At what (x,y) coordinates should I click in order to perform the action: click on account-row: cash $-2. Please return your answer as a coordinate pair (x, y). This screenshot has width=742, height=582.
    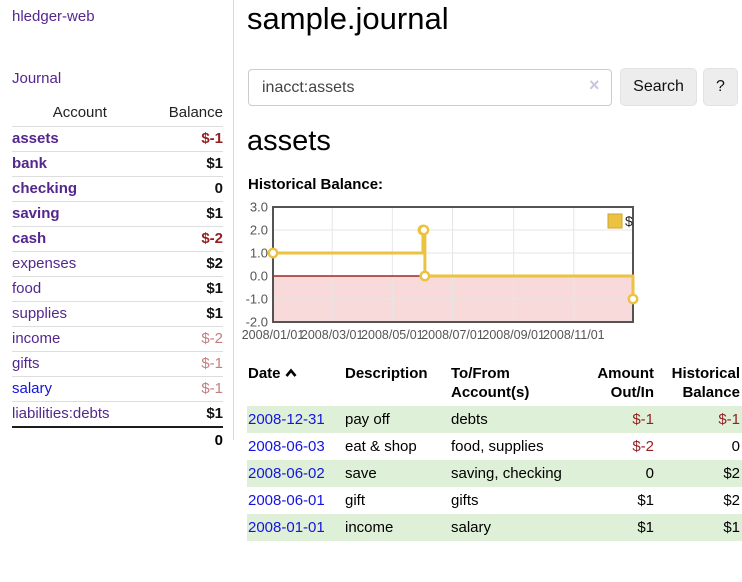
    Looking at the image, I should click on (117, 239).